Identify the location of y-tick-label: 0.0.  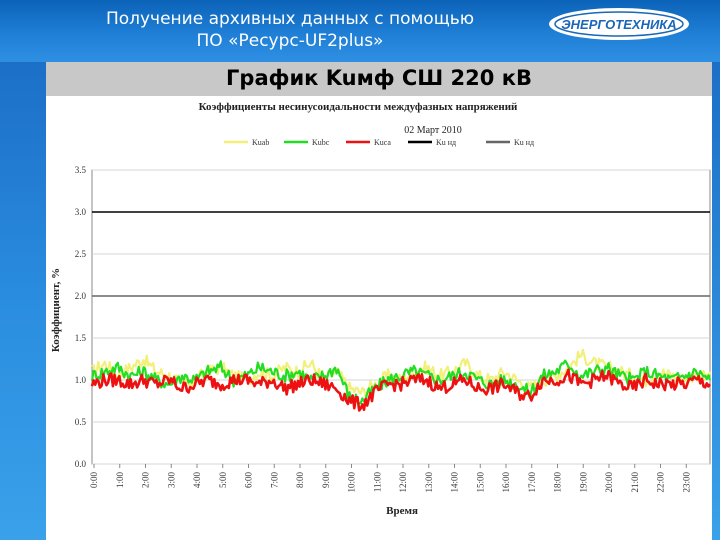
(81, 464).